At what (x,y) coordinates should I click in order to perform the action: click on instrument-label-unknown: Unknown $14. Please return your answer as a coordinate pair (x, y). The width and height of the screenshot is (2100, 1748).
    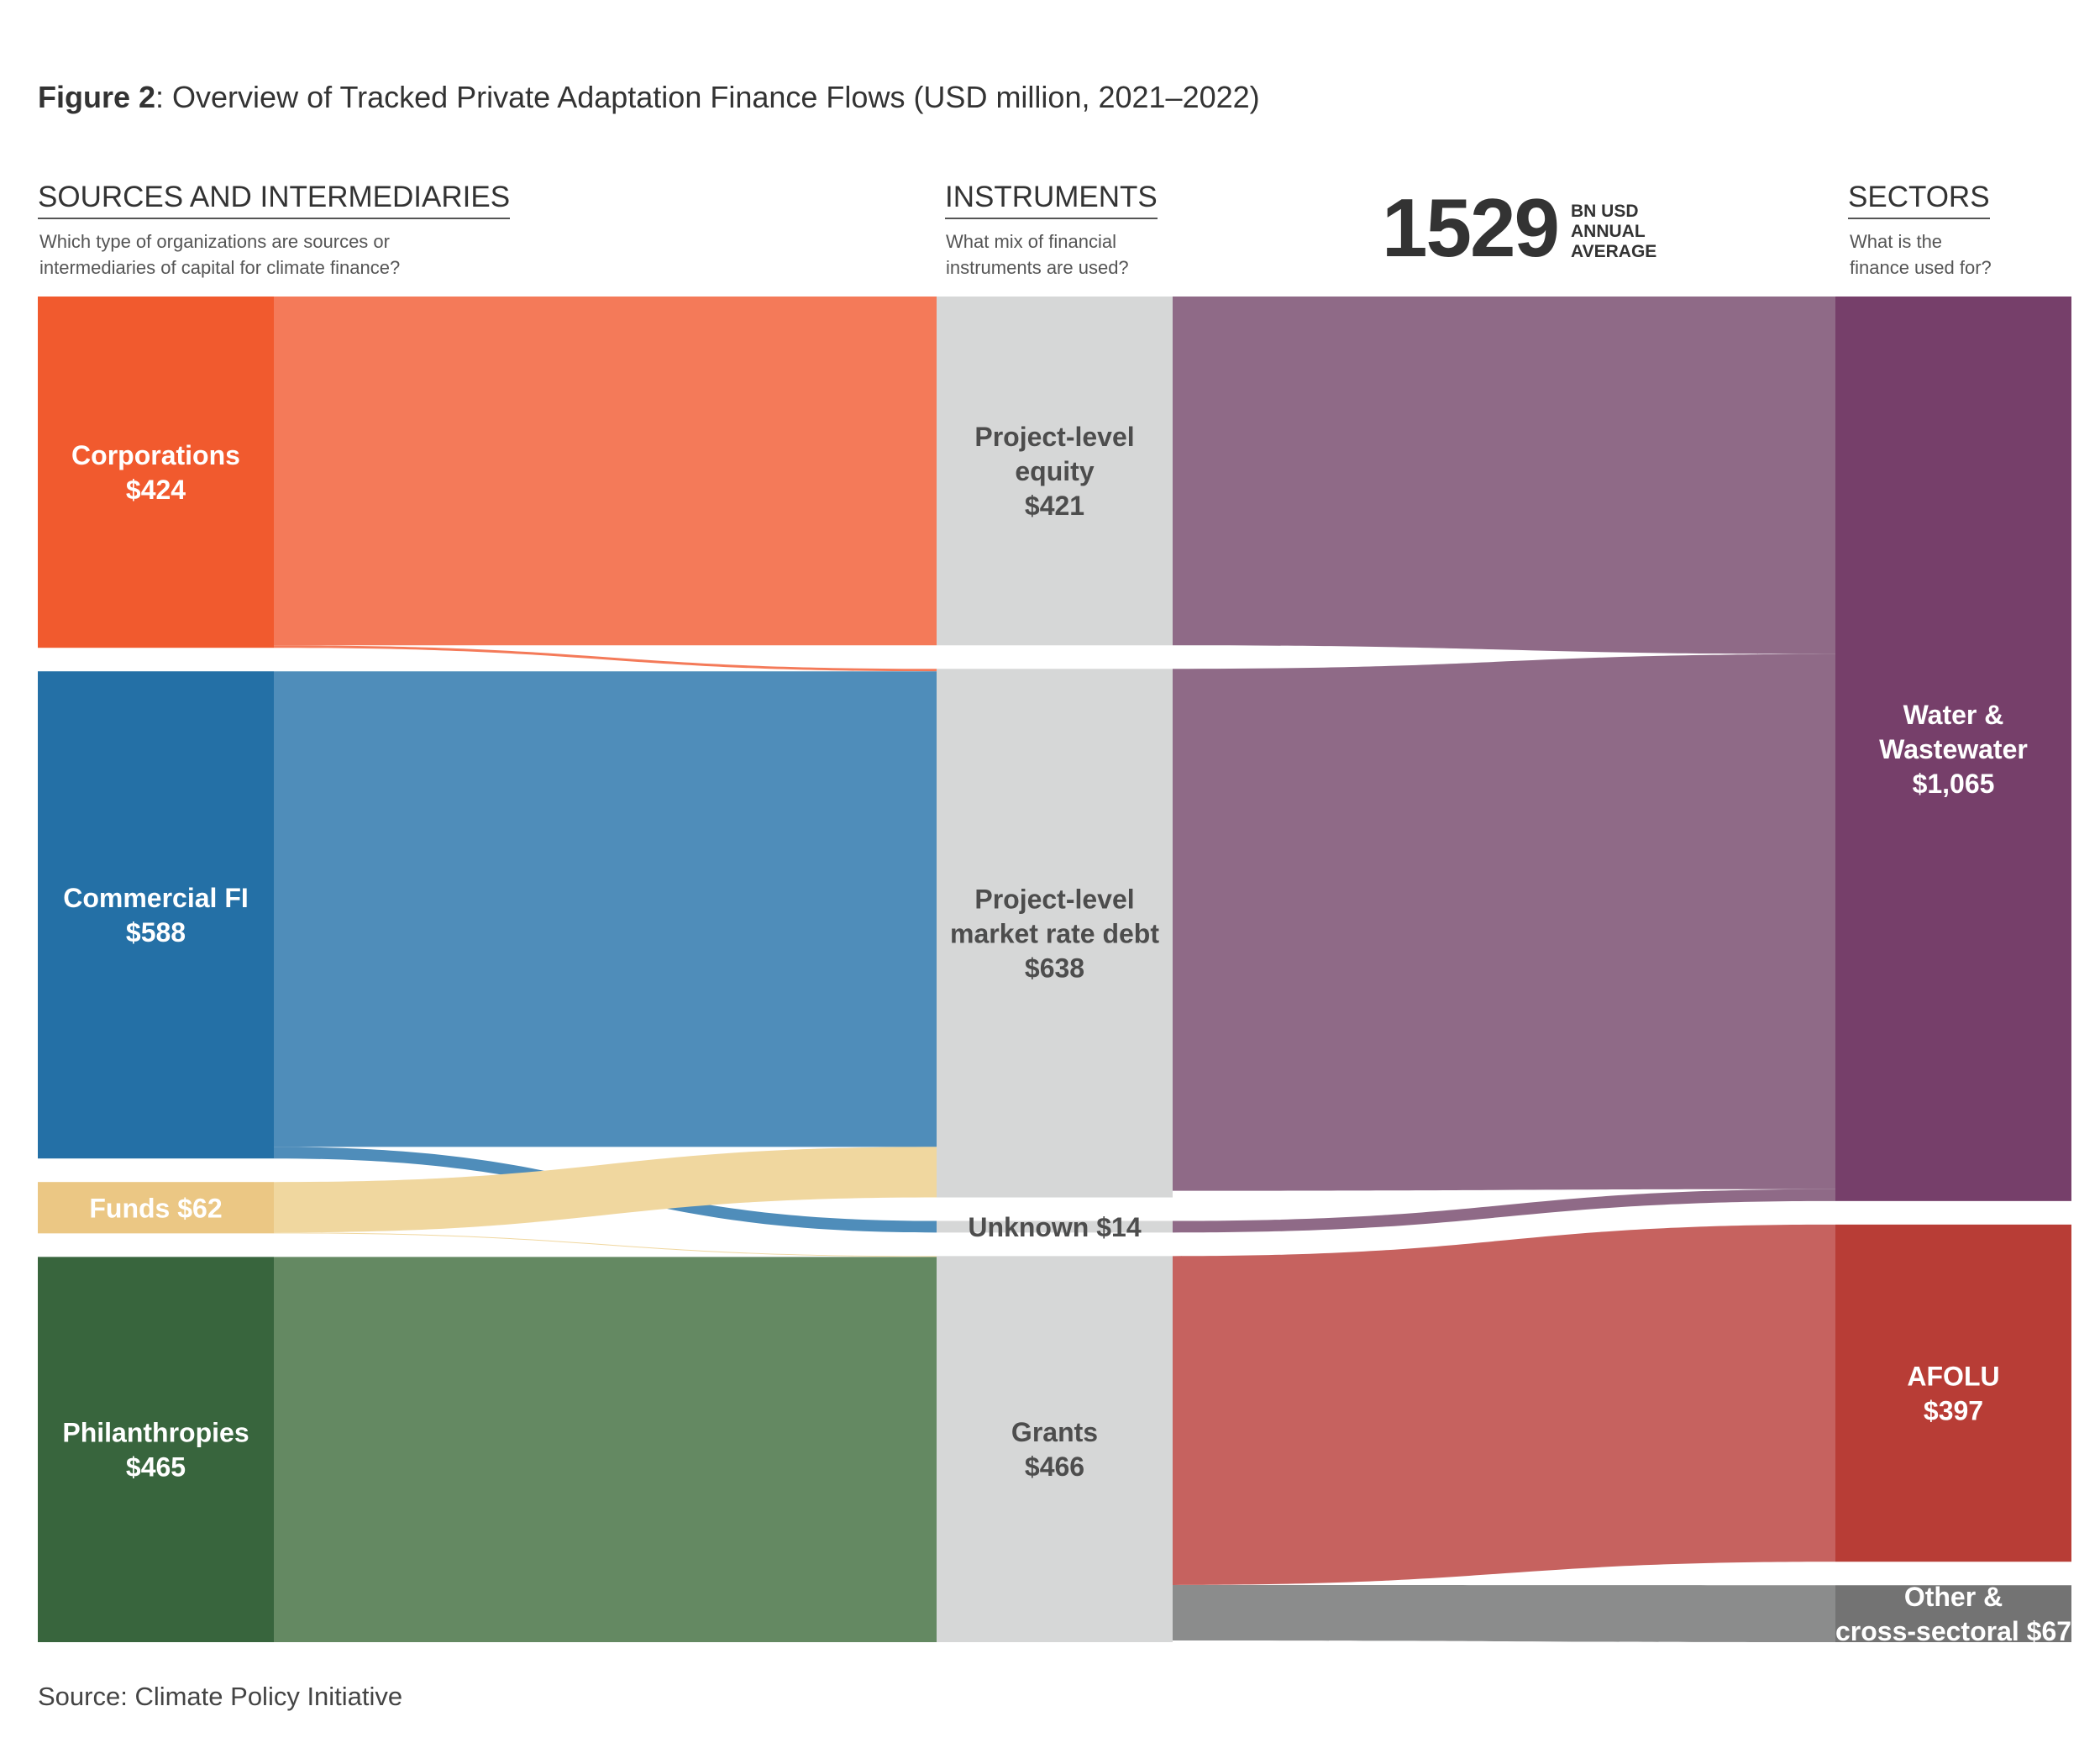
    Looking at the image, I should click on (1054, 1227).